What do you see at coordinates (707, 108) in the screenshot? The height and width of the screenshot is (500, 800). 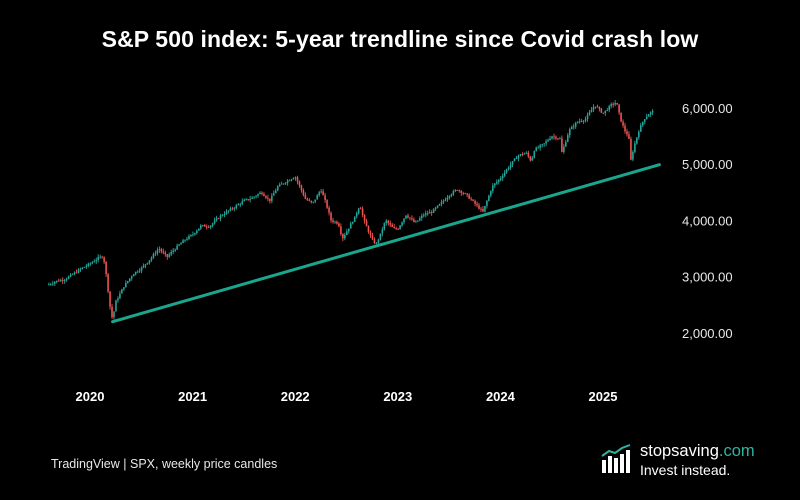 I see `y-tick-label: 6,000.00` at bounding box center [707, 108].